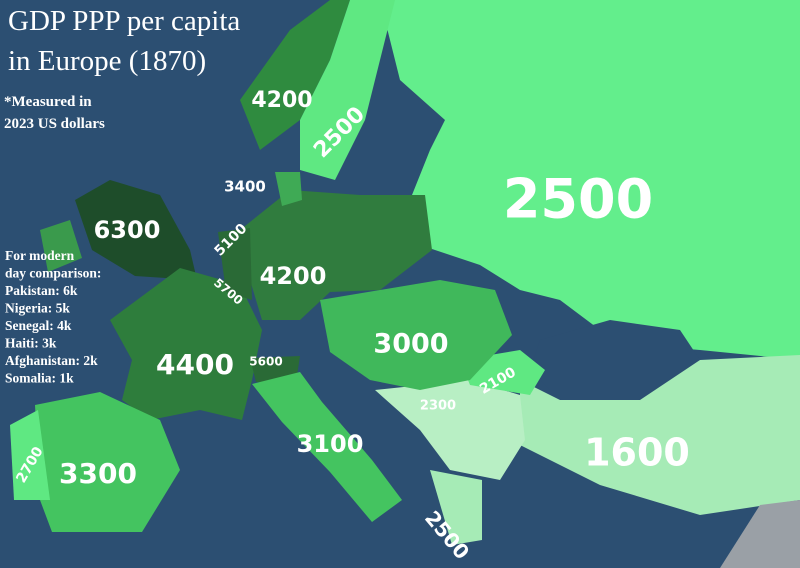  I want to click on note: *Measured in, so click(48, 102).